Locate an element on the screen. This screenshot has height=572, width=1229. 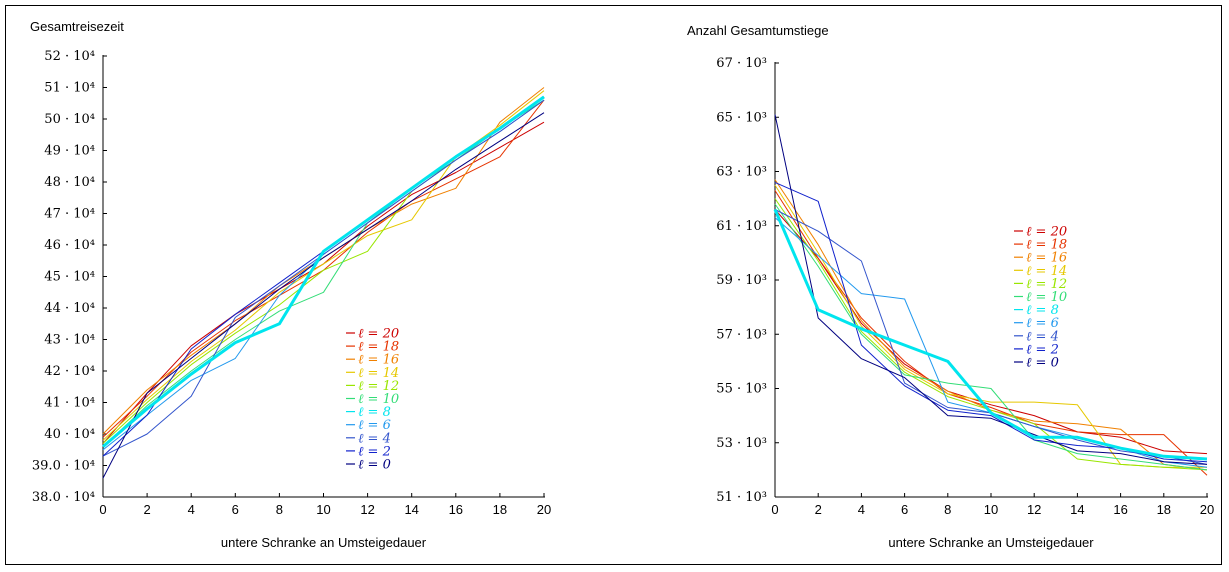
y-tick-label: 45 · 10⁴ is located at coordinates (69, 277).